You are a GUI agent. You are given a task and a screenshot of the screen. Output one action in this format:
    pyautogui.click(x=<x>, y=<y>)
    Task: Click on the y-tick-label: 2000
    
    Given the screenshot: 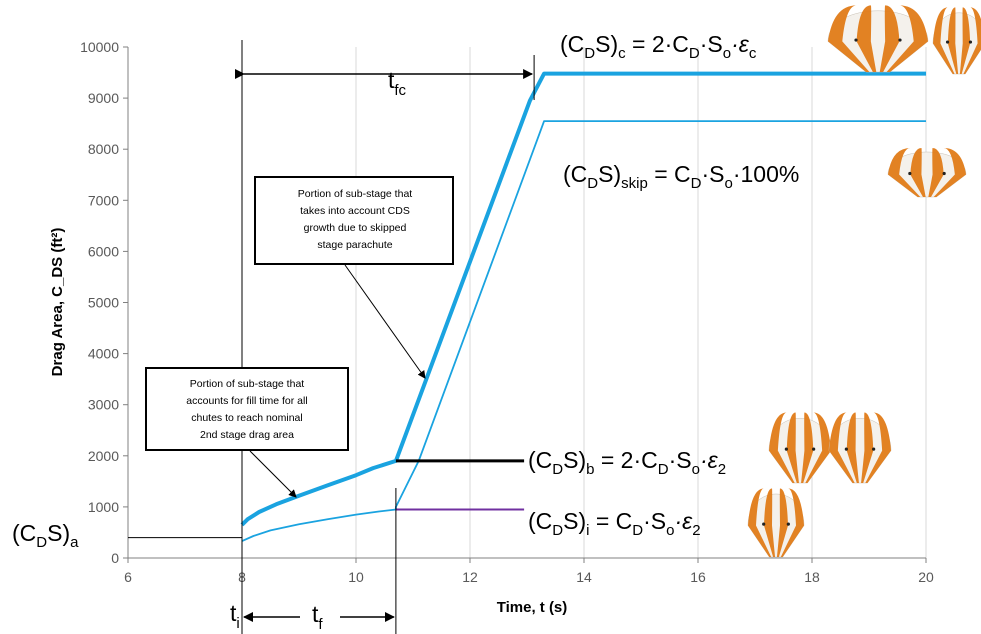 What is the action you would take?
    pyautogui.click(x=103, y=456)
    